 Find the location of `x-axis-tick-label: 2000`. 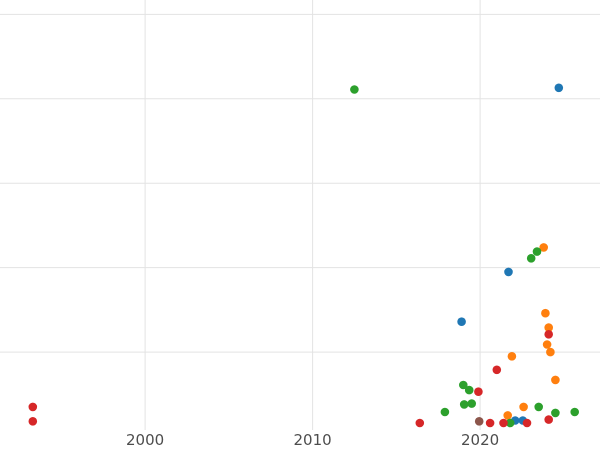

x-axis-tick-label: 2000 is located at coordinates (145, 440).